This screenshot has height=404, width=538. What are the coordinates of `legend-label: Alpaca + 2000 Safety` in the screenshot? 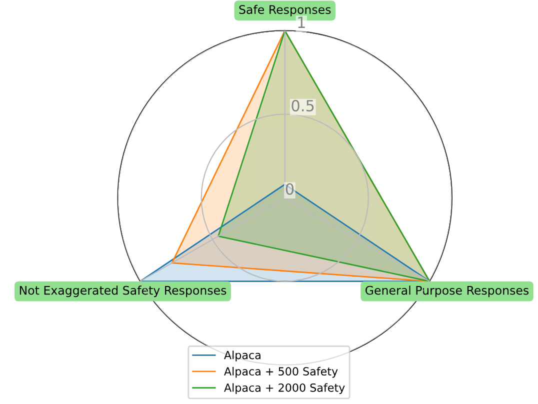 It's located at (284, 388).